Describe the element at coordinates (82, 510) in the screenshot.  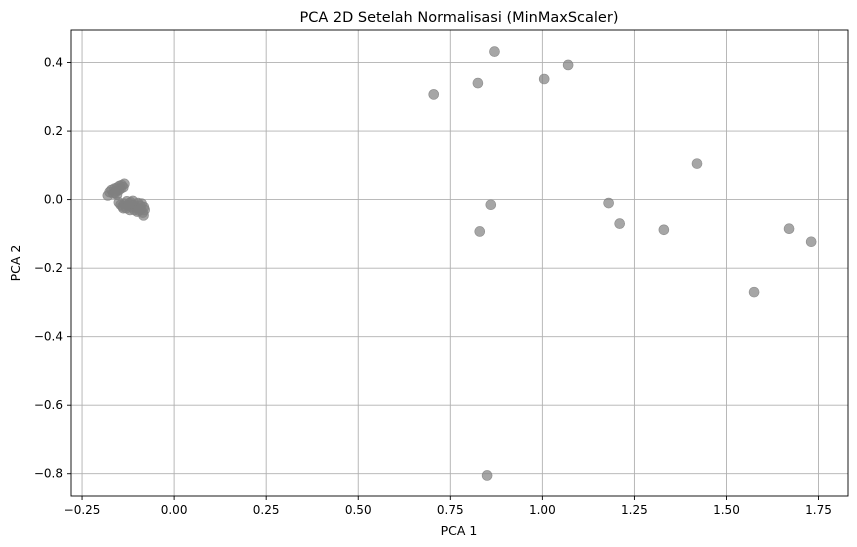
I see `x-tick-label: −0.25` at that location.